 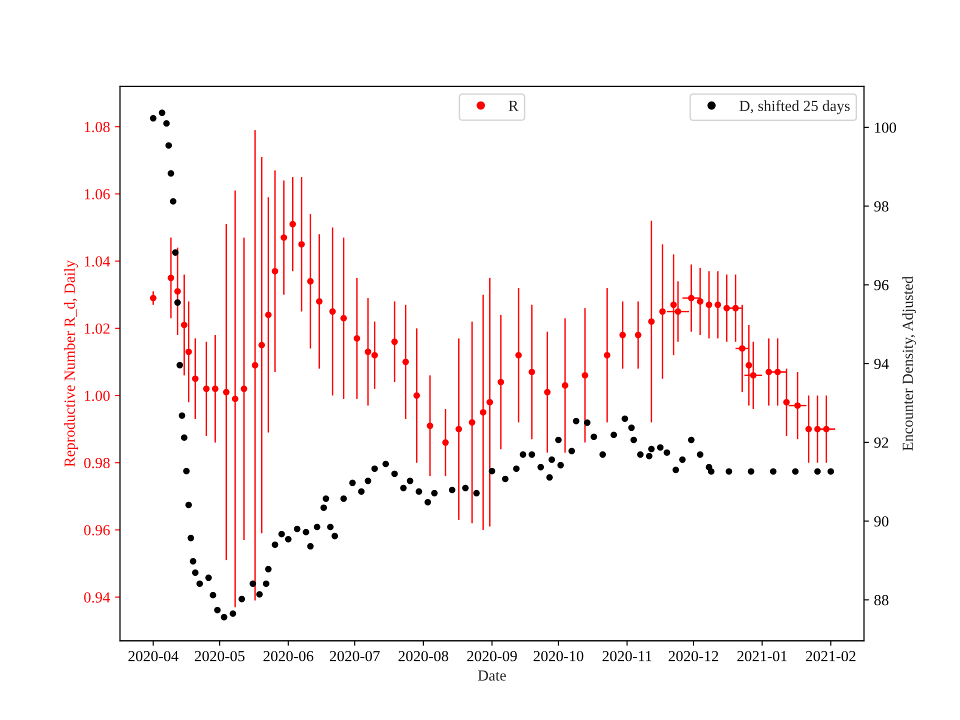 What do you see at coordinates (881, 364) in the screenshot?
I see `y2-tick-label: 94` at bounding box center [881, 364].